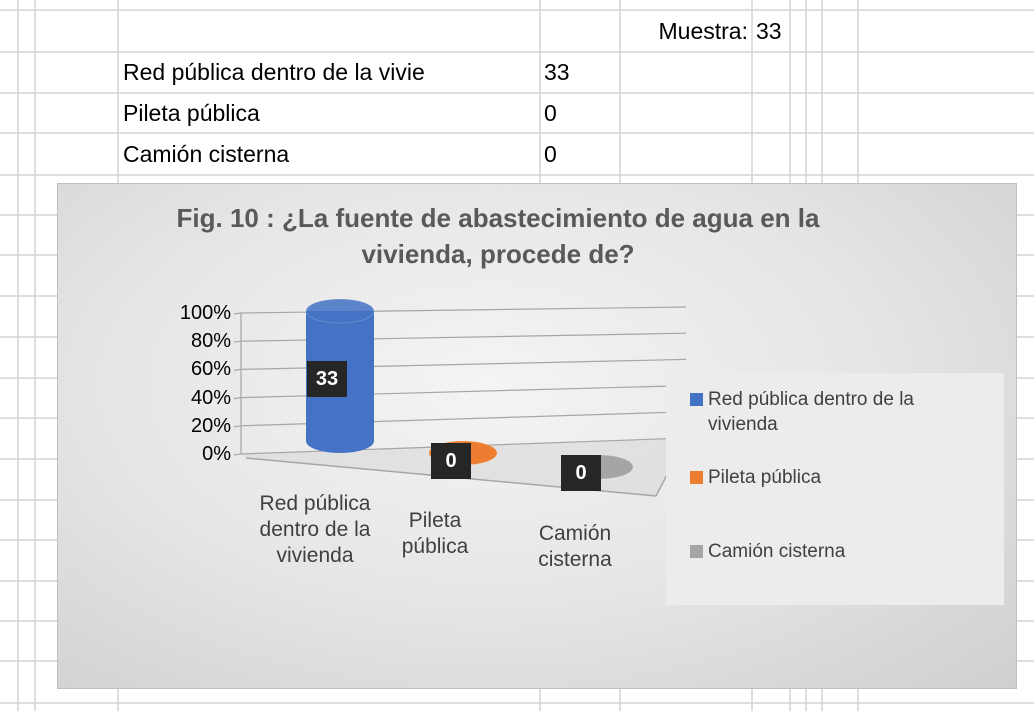 This screenshot has width=1034, height=711. I want to click on legend-label: Pileta pública, so click(765, 477).